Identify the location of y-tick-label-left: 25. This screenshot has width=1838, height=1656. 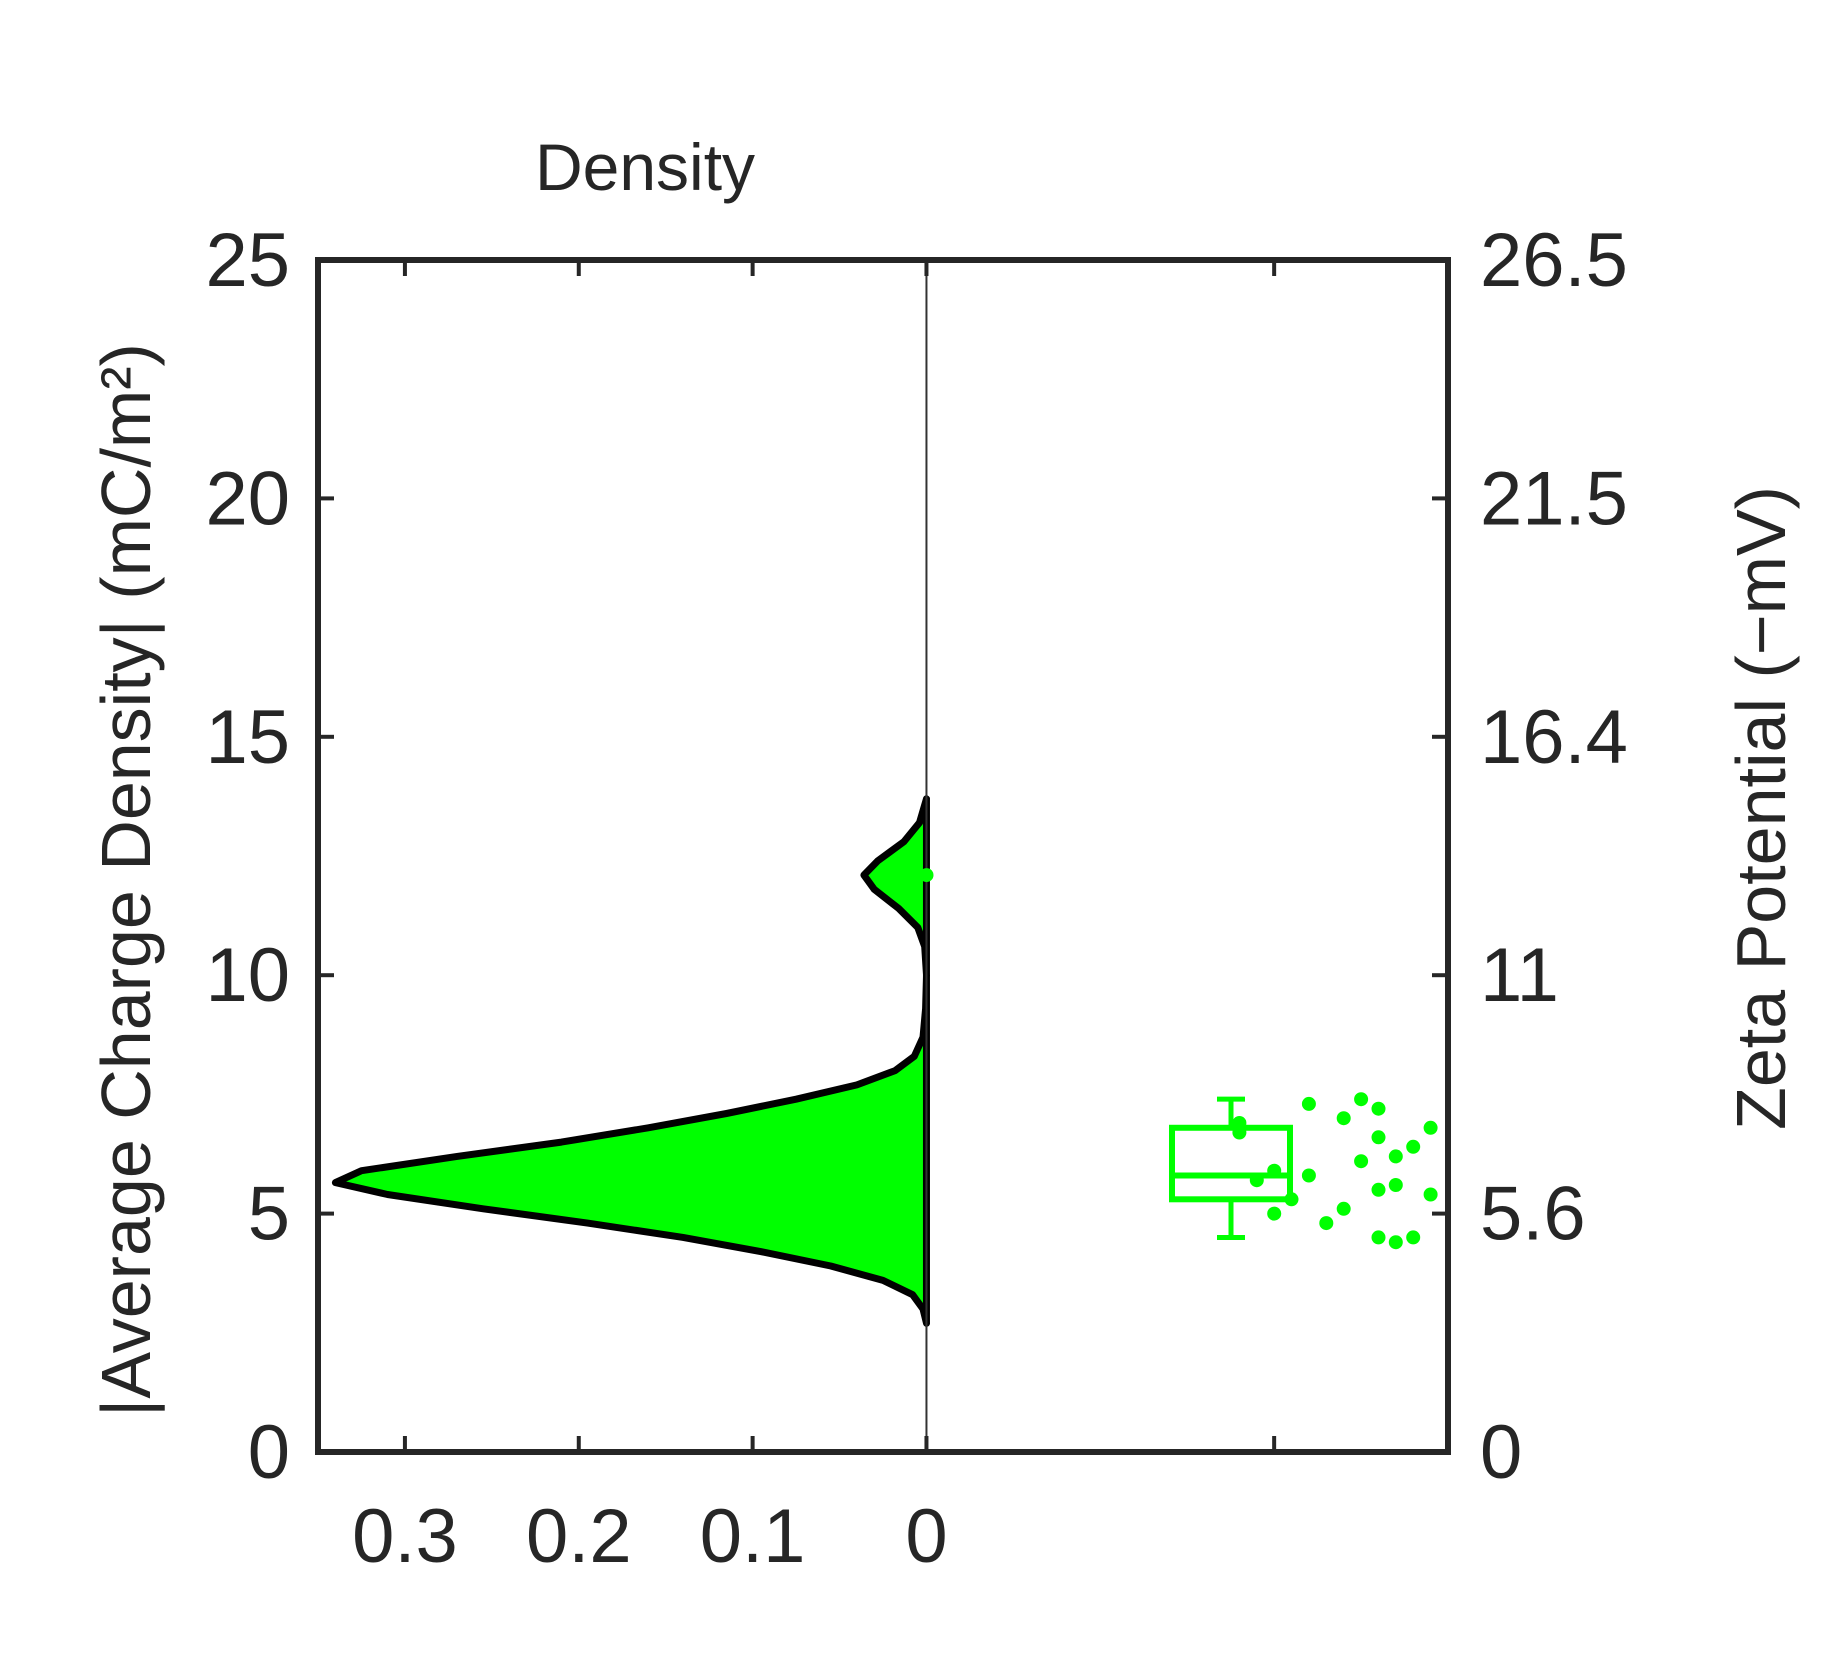
(247, 260).